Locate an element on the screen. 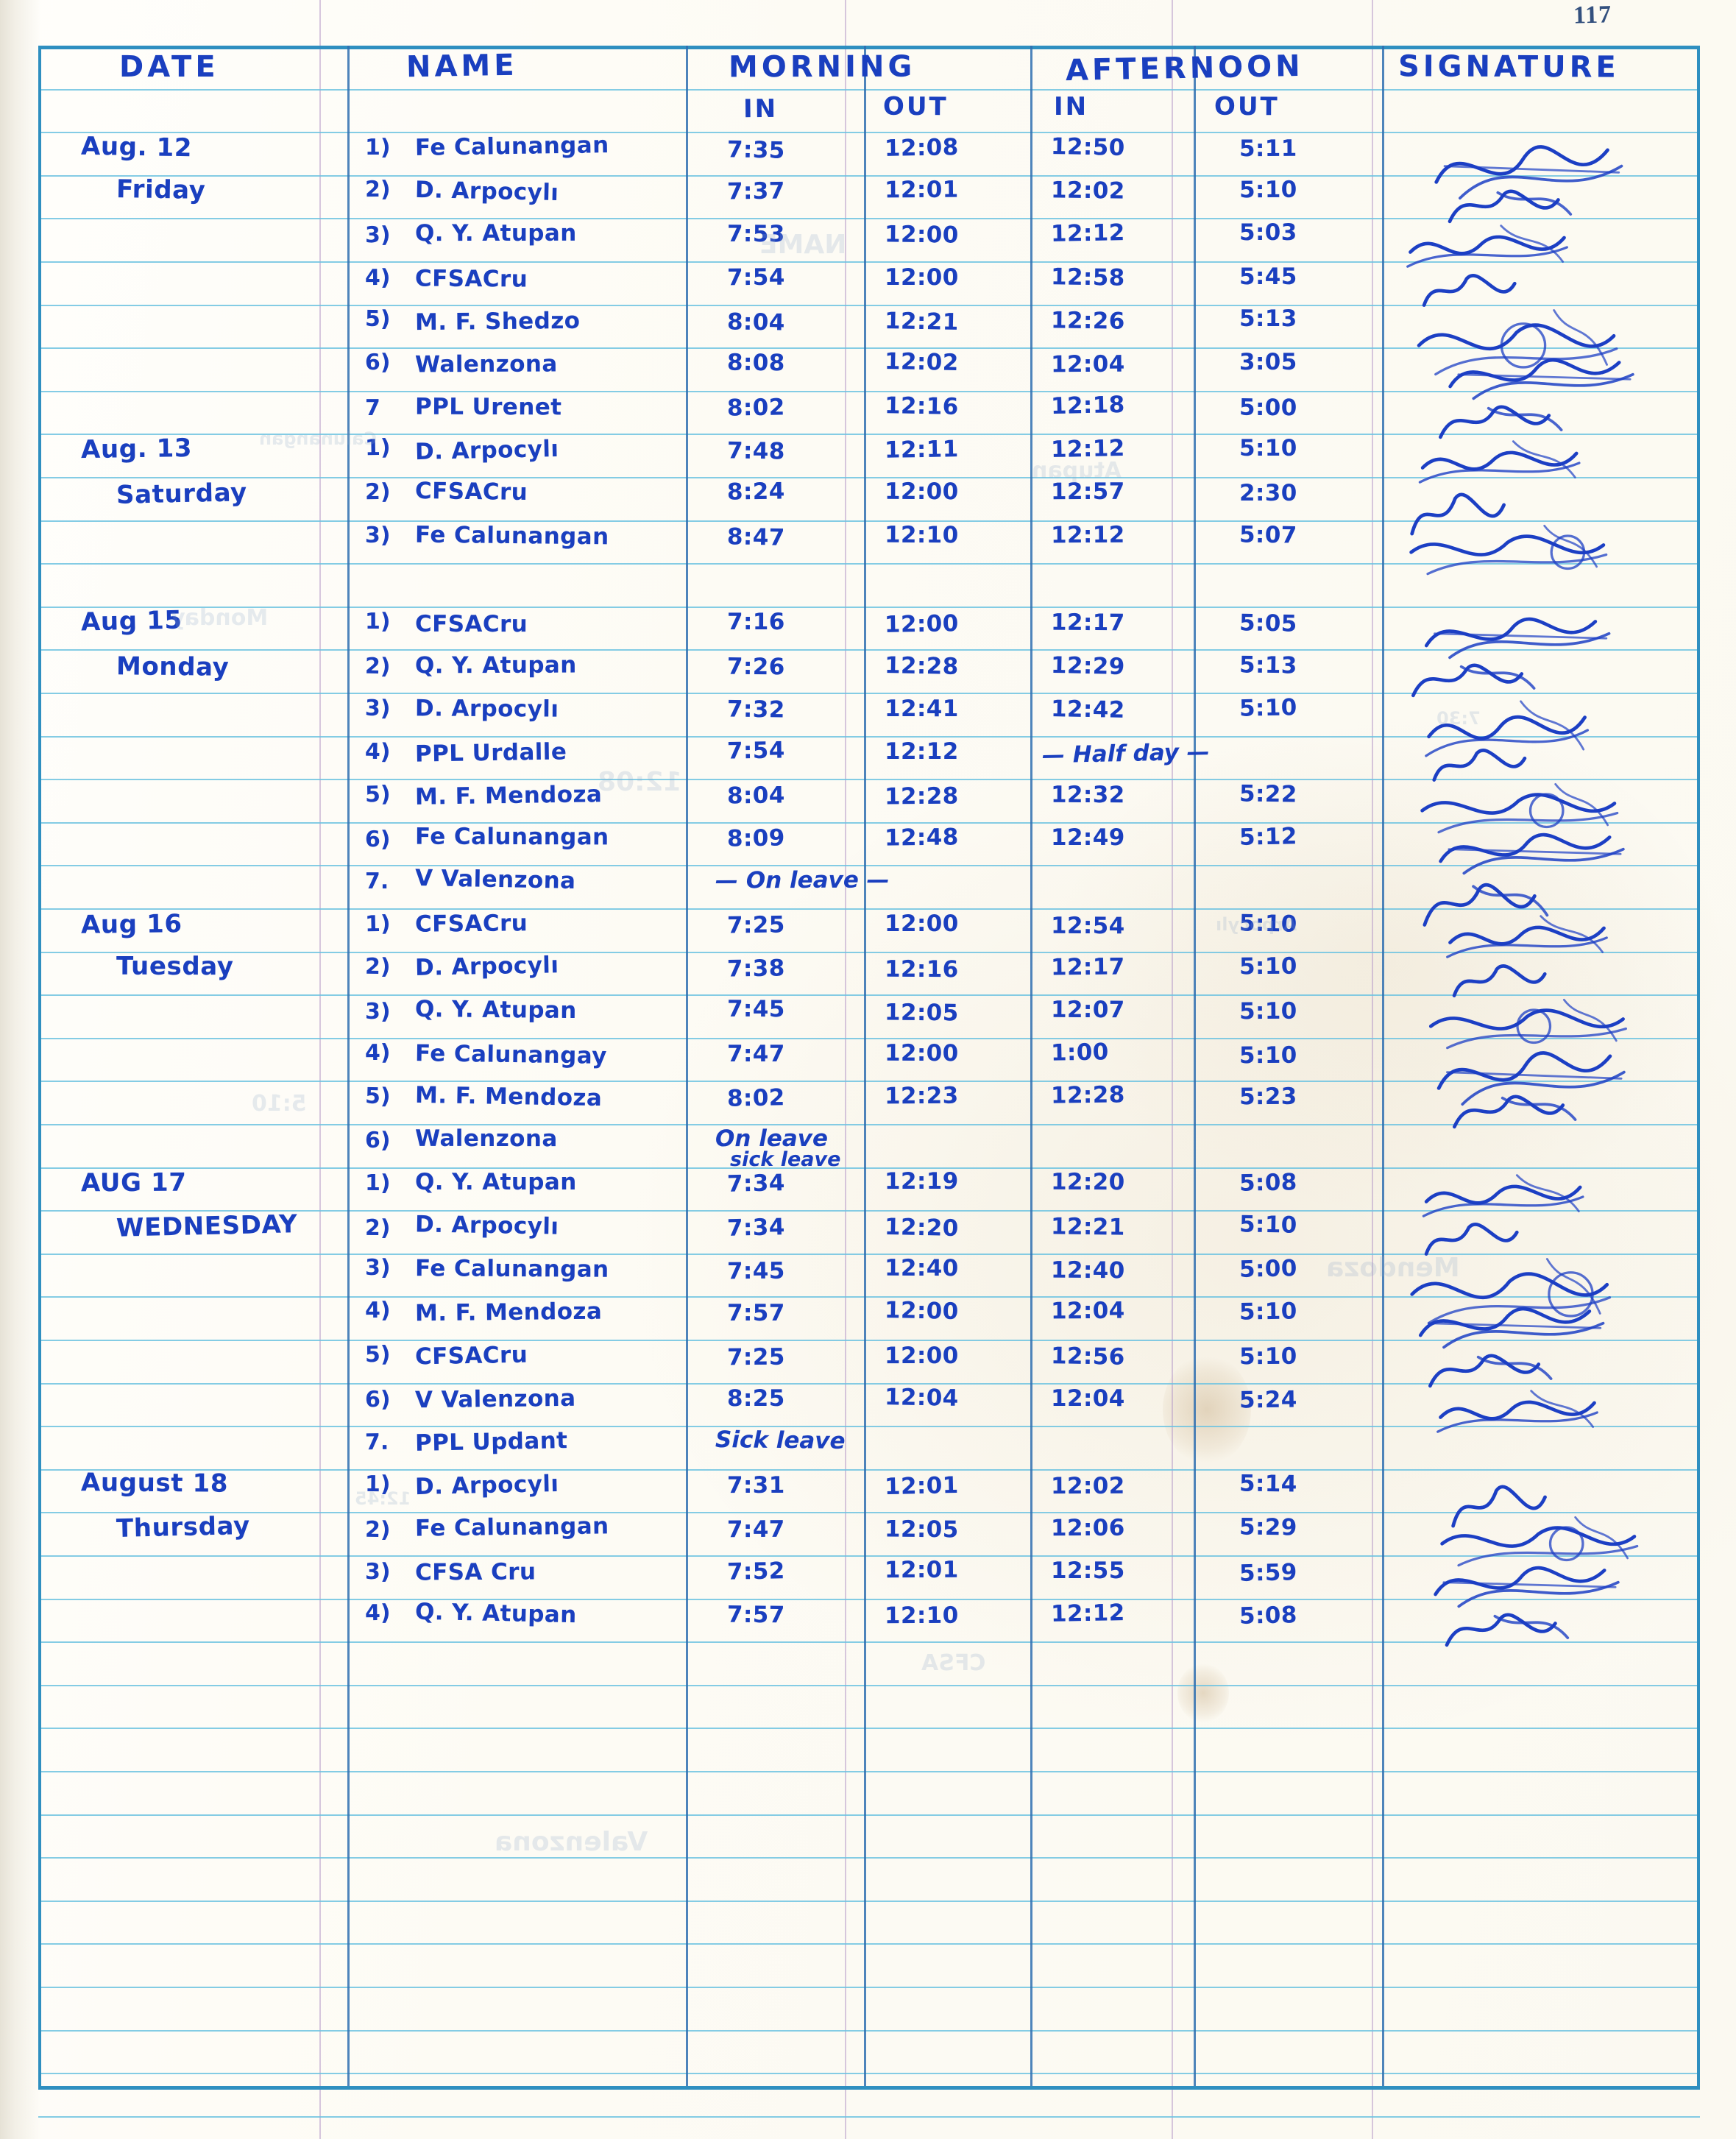 The height and width of the screenshot is (2139, 1736). header-name: NAME is located at coordinates (462, 66).